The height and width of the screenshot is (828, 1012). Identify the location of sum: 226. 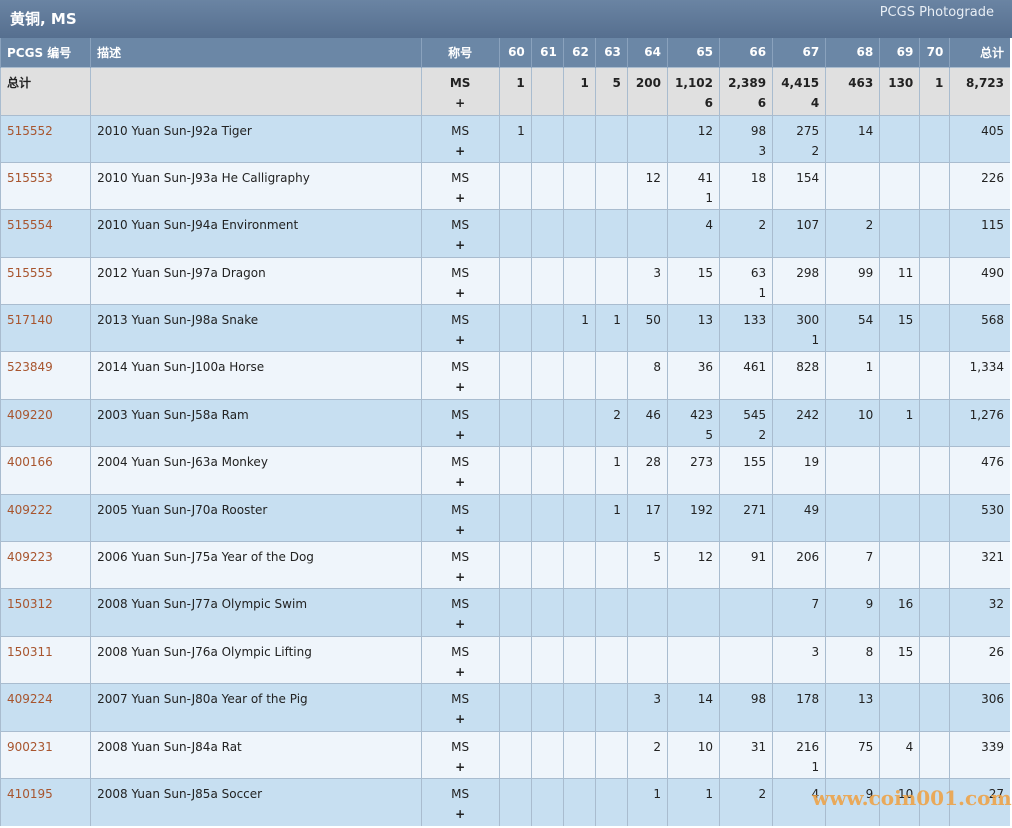
(992, 177).